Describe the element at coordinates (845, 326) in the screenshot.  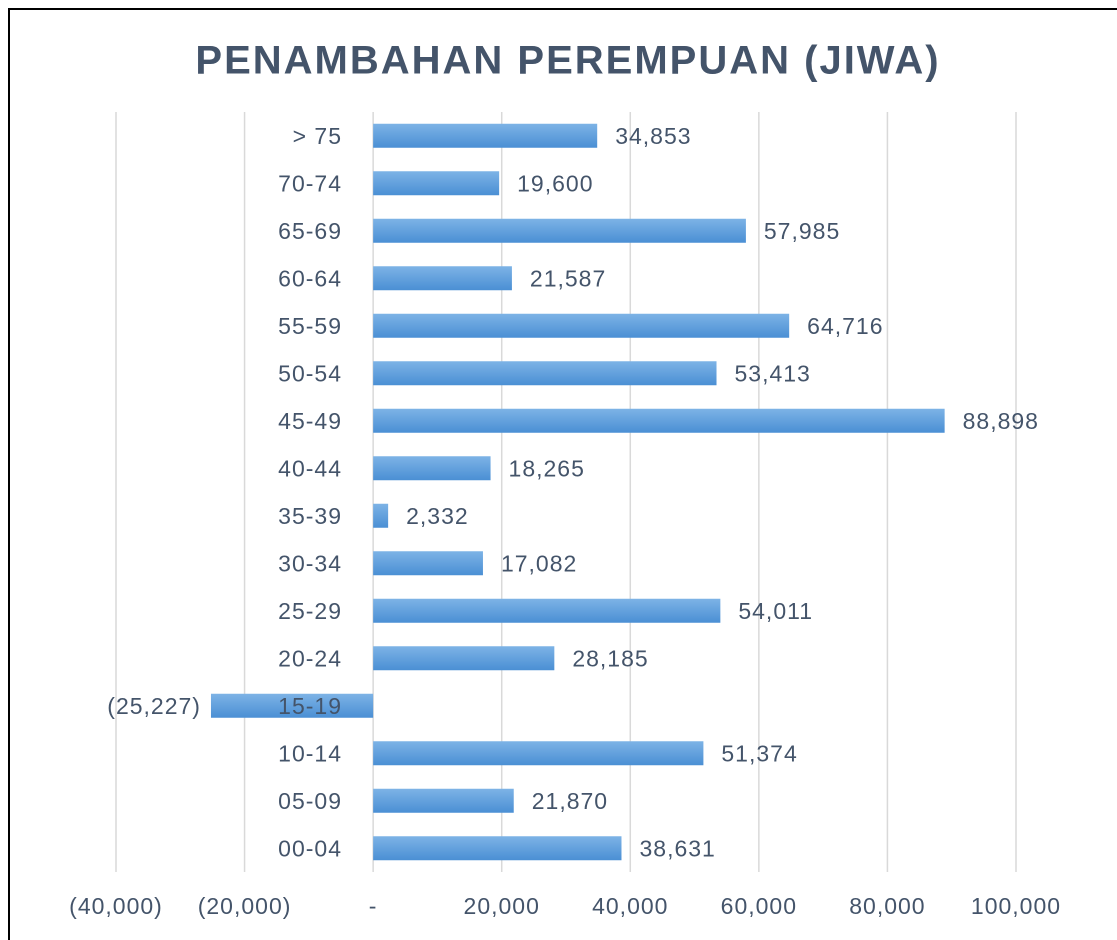
I see `data-label: 64,716` at that location.